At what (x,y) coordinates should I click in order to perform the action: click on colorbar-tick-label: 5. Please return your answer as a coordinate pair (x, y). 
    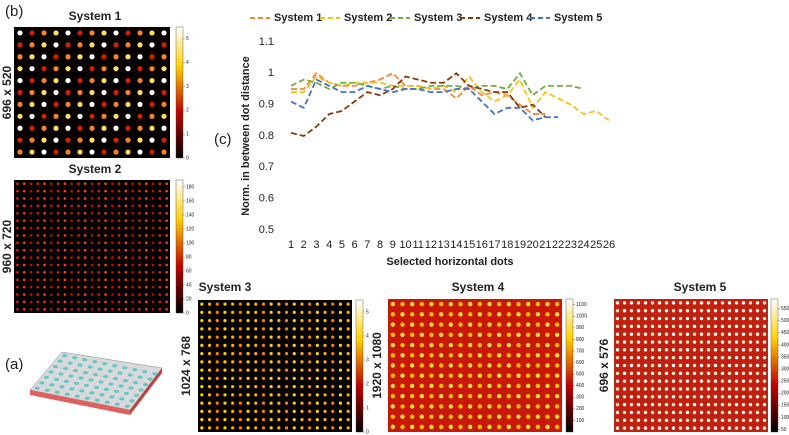
    Looking at the image, I should click on (187, 39).